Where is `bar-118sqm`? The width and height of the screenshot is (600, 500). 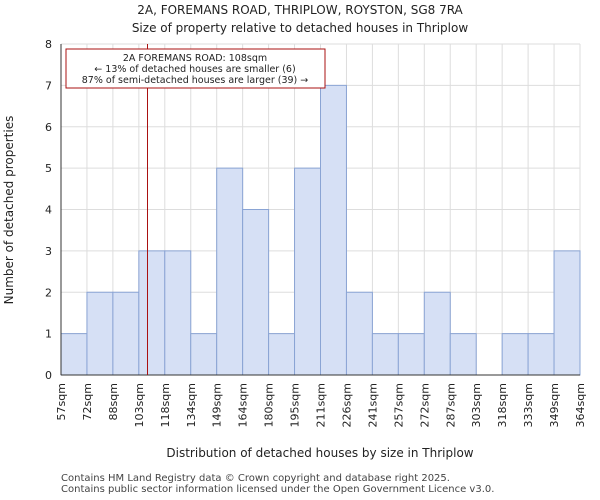
bar-118sqm is located at coordinates (178, 313).